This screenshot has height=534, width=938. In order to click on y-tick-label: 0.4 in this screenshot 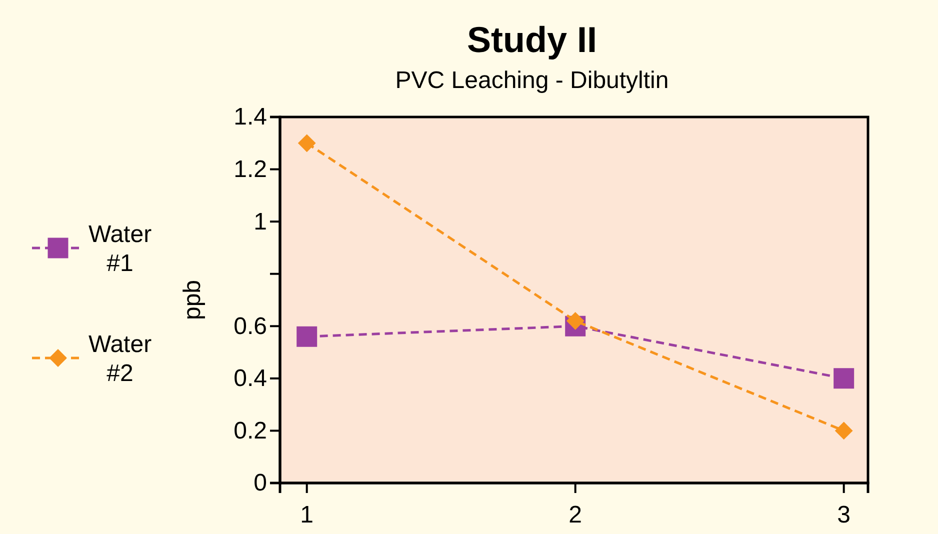, I will do `click(250, 378)`.